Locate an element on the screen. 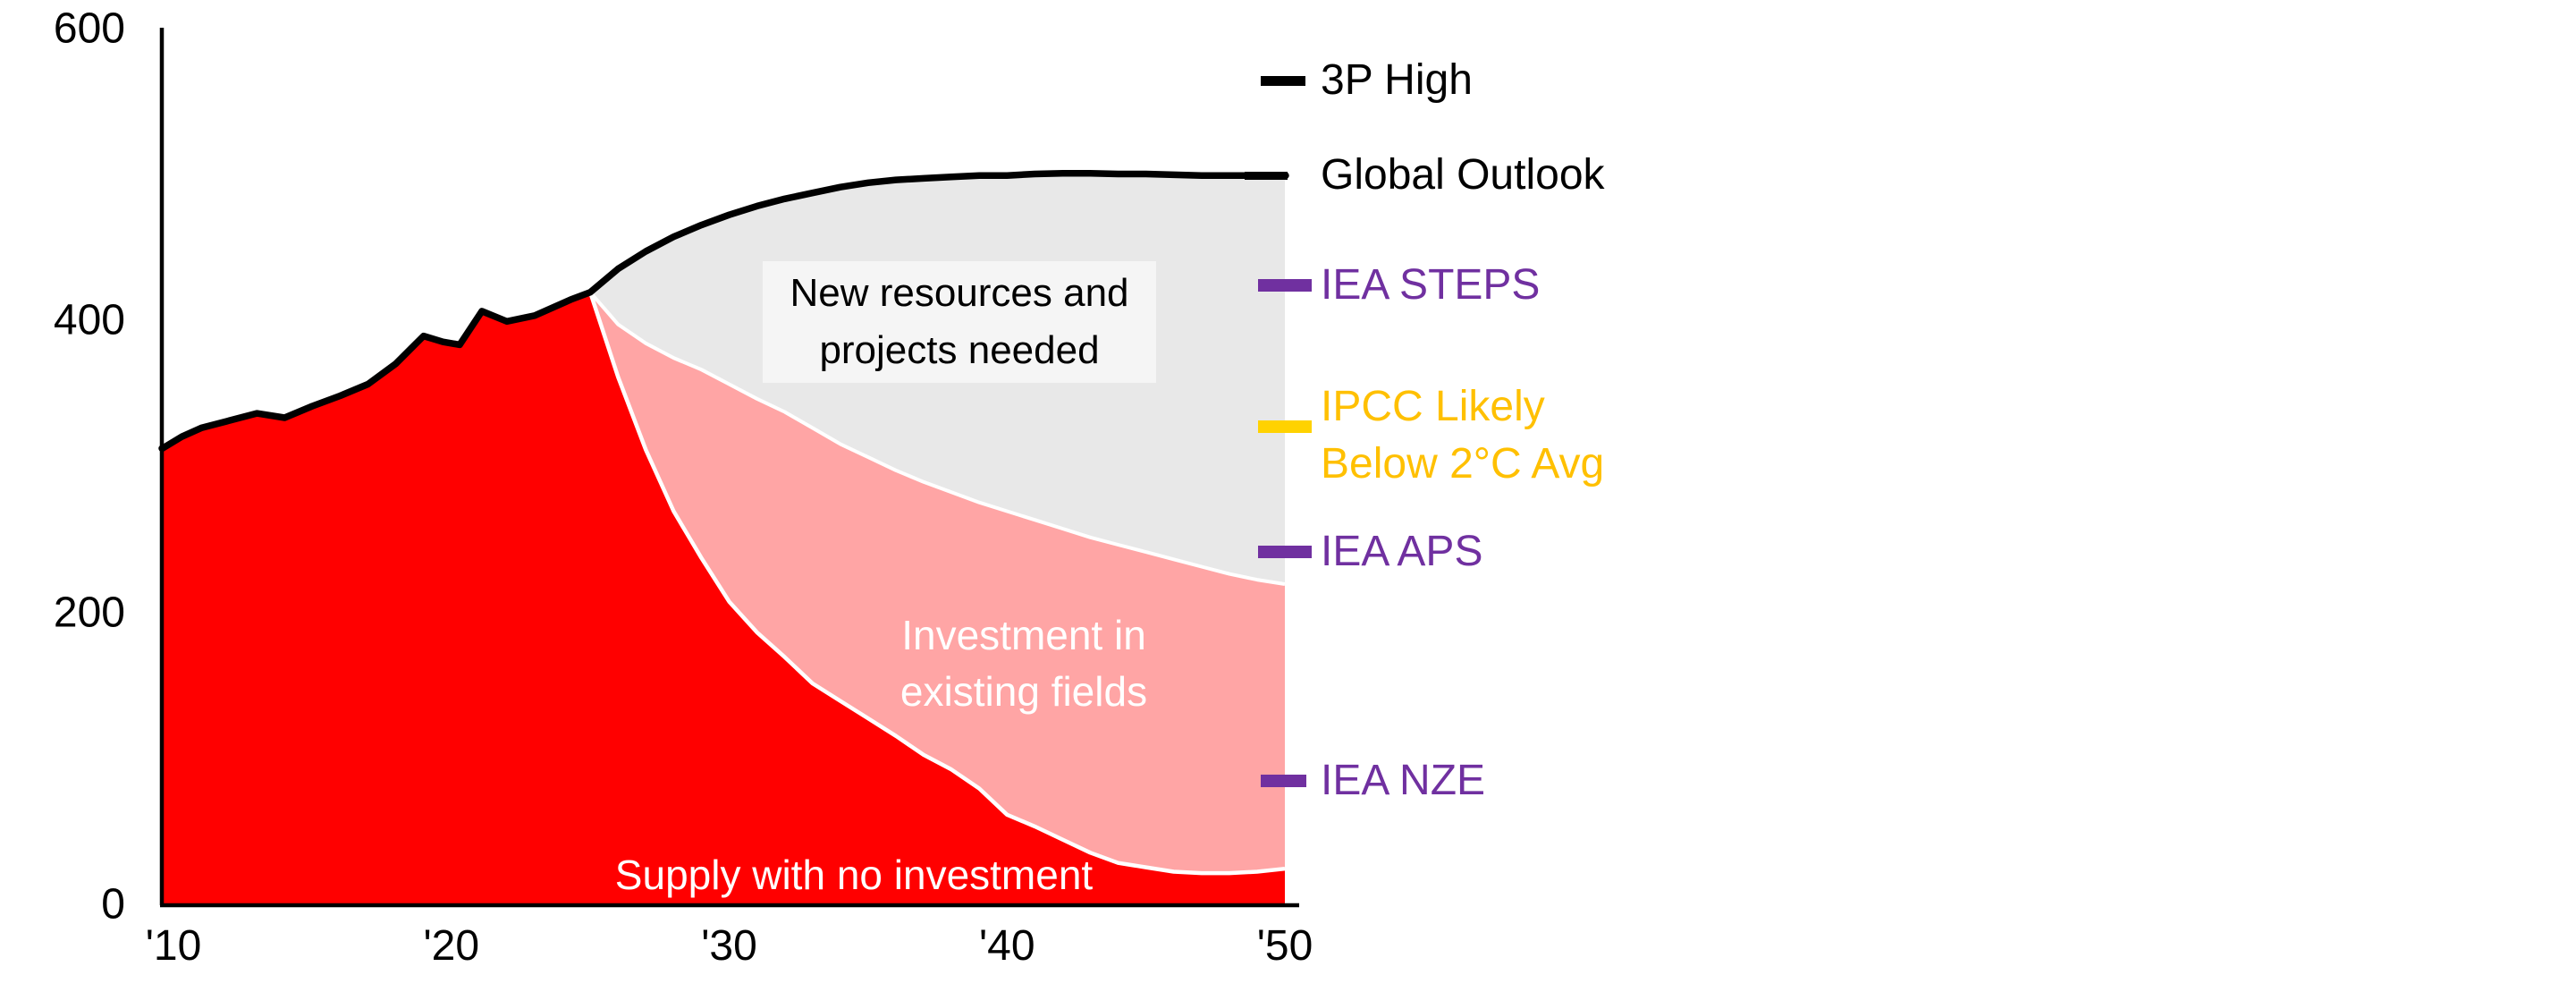  x-tick-2040: '40 is located at coordinates (1006, 946).